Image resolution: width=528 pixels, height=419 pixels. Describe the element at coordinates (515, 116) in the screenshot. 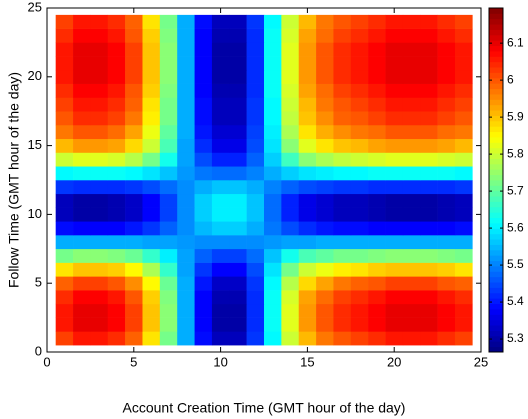

I see `colorbar-tick-label: 5.9` at that location.